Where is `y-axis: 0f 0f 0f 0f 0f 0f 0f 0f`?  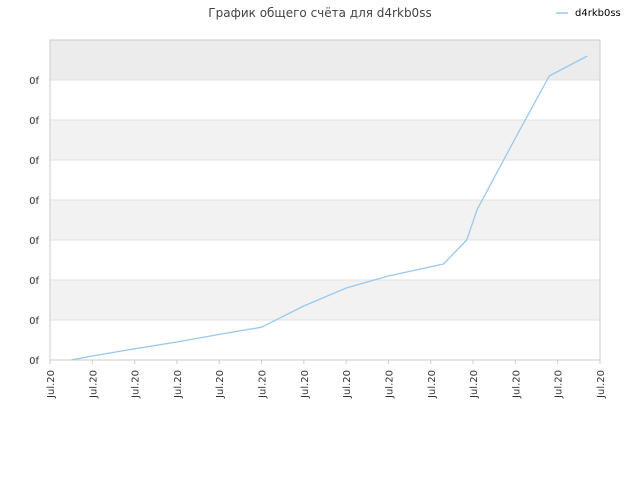
y-axis: 0f 0f 0f 0f 0f 0f 0f 0f is located at coordinates (34, 221).